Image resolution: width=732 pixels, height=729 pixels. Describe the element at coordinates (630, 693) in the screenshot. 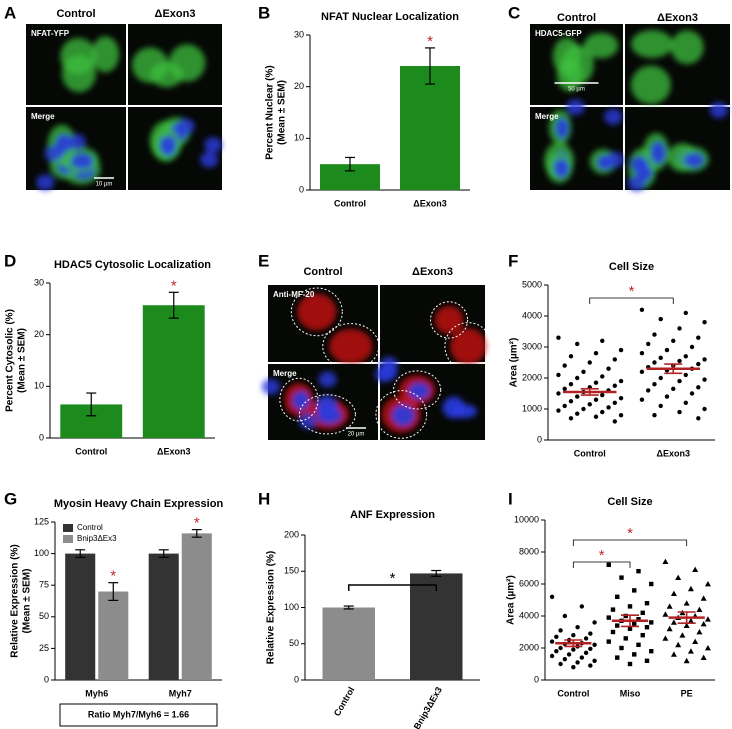

I see `x-tick-label: Miso` at that location.